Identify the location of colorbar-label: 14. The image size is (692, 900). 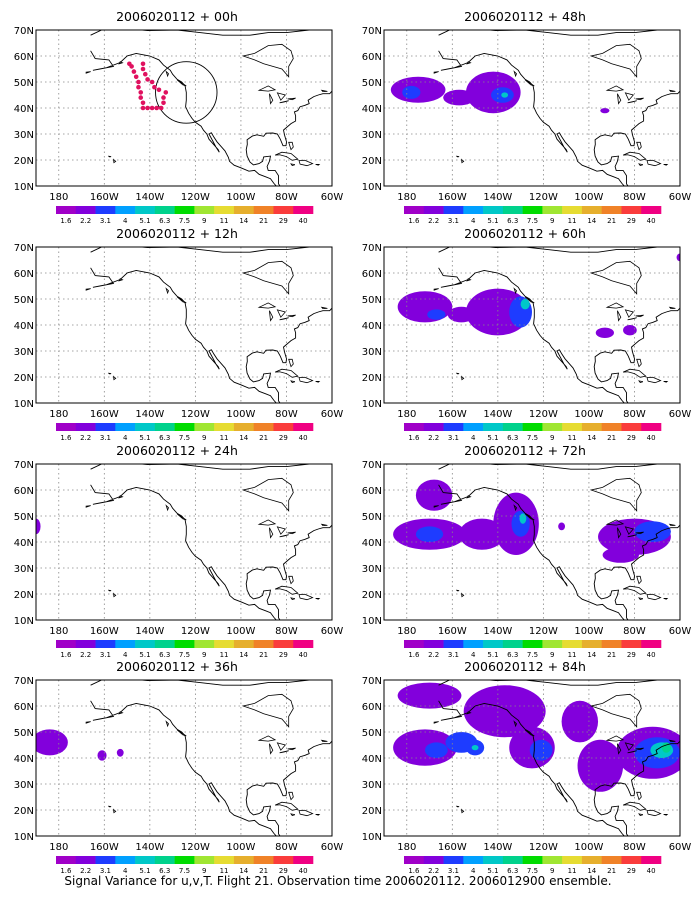
(243, 221).